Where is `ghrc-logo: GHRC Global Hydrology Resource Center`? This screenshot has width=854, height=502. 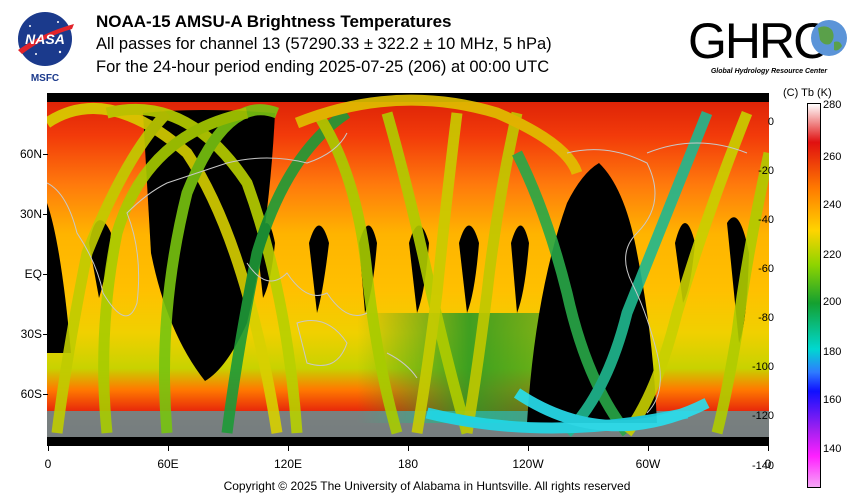 ghrc-logo: GHRC Global Hydrology Resource Center is located at coordinates (767, 44).